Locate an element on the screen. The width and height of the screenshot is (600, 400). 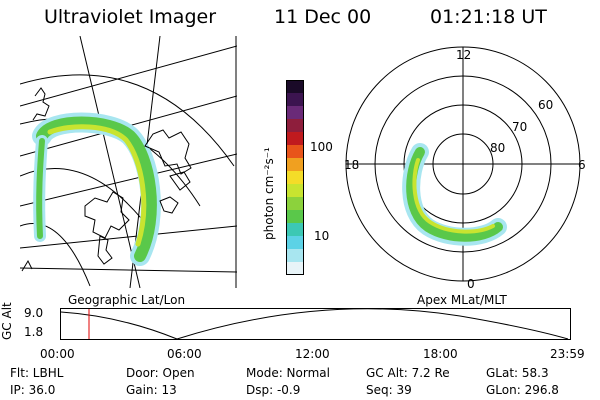
colorbar-frame is located at coordinates (295, 177).